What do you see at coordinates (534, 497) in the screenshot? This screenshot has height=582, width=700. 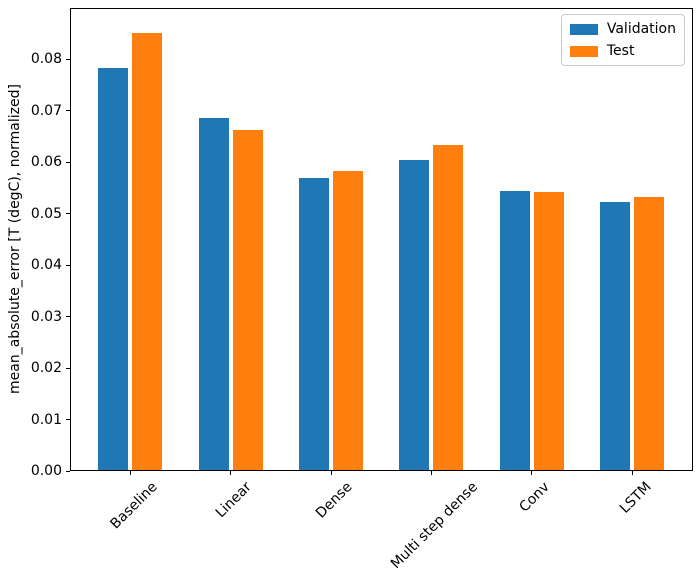 I see `x-tick-label-conv: Conv` at bounding box center [534, 497].